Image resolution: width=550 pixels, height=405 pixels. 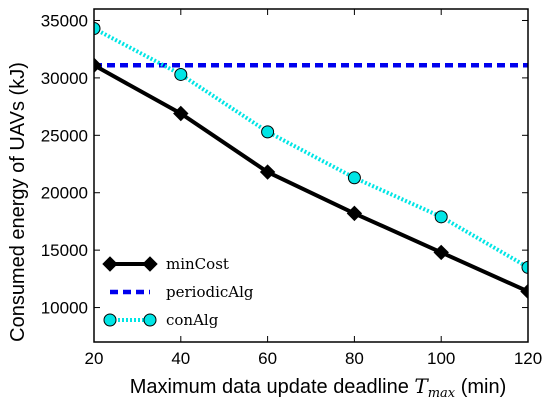 What do you see at coordinates (421, 386) in the screenshot?
I see `x-axis-label-symbol: T` at bounding box center [421, 386].